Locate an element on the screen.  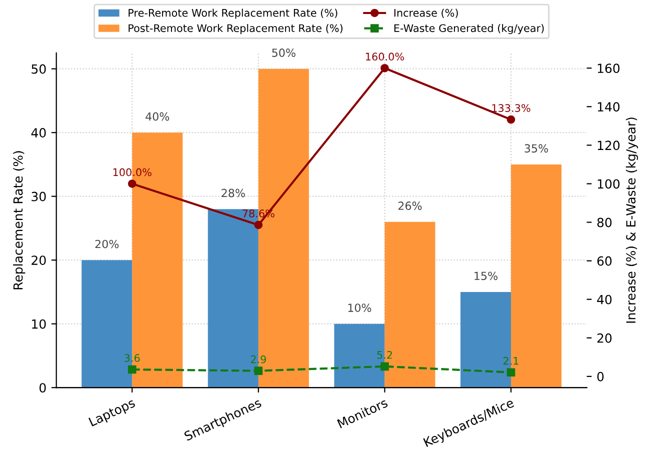
y2-tick-label: 0 is located at coordinates (600, 377).